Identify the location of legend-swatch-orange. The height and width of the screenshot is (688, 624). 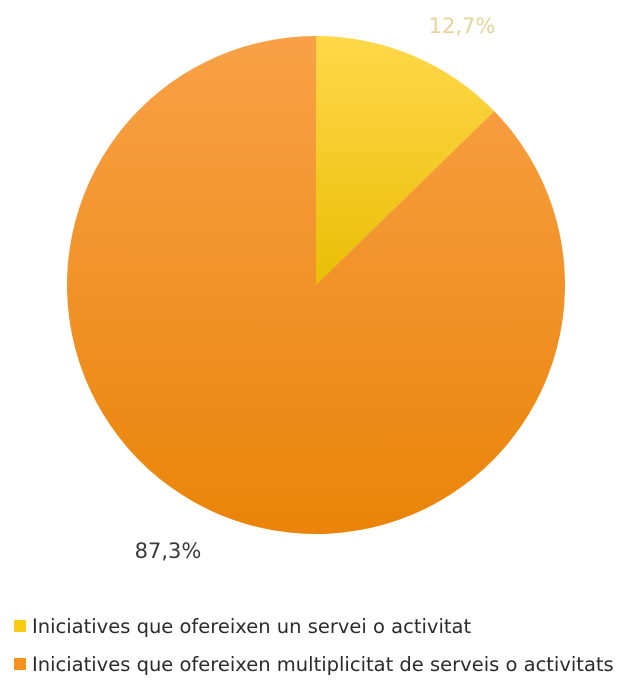
(20, 664).